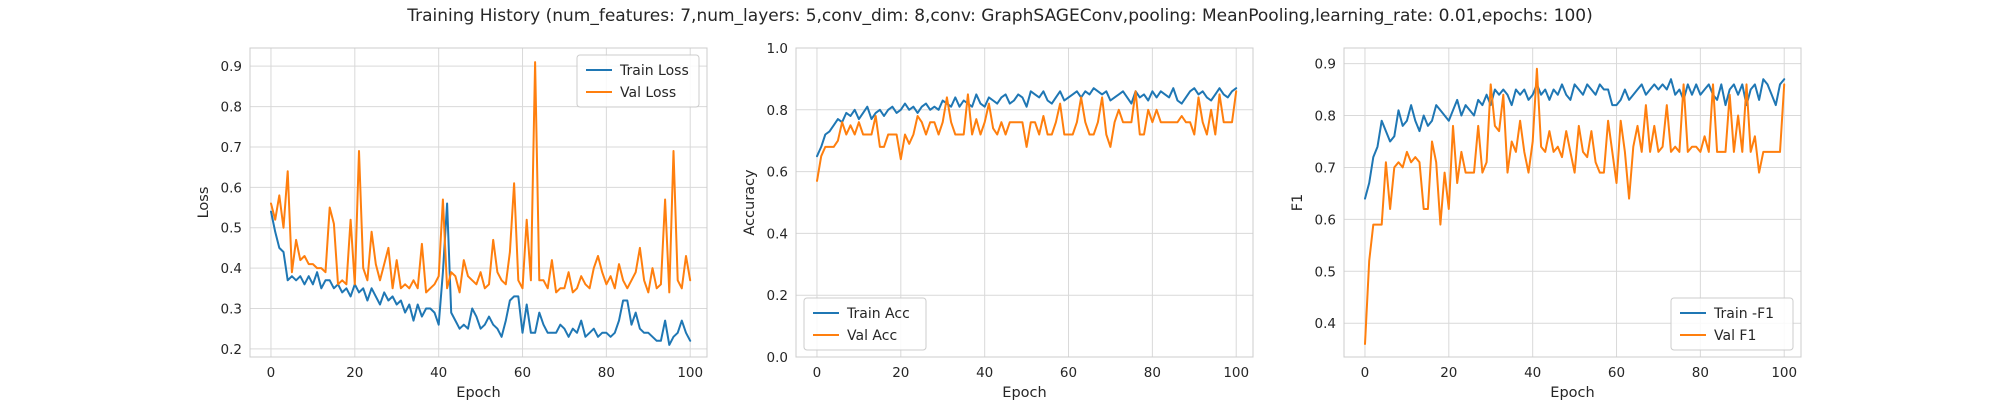 The width and height of the screenshot is (2000, 400). What do you see at coordinates (654, 71) in the screenshot?
I see `legend-label: Train Loss` at bounding box center [654, 71].